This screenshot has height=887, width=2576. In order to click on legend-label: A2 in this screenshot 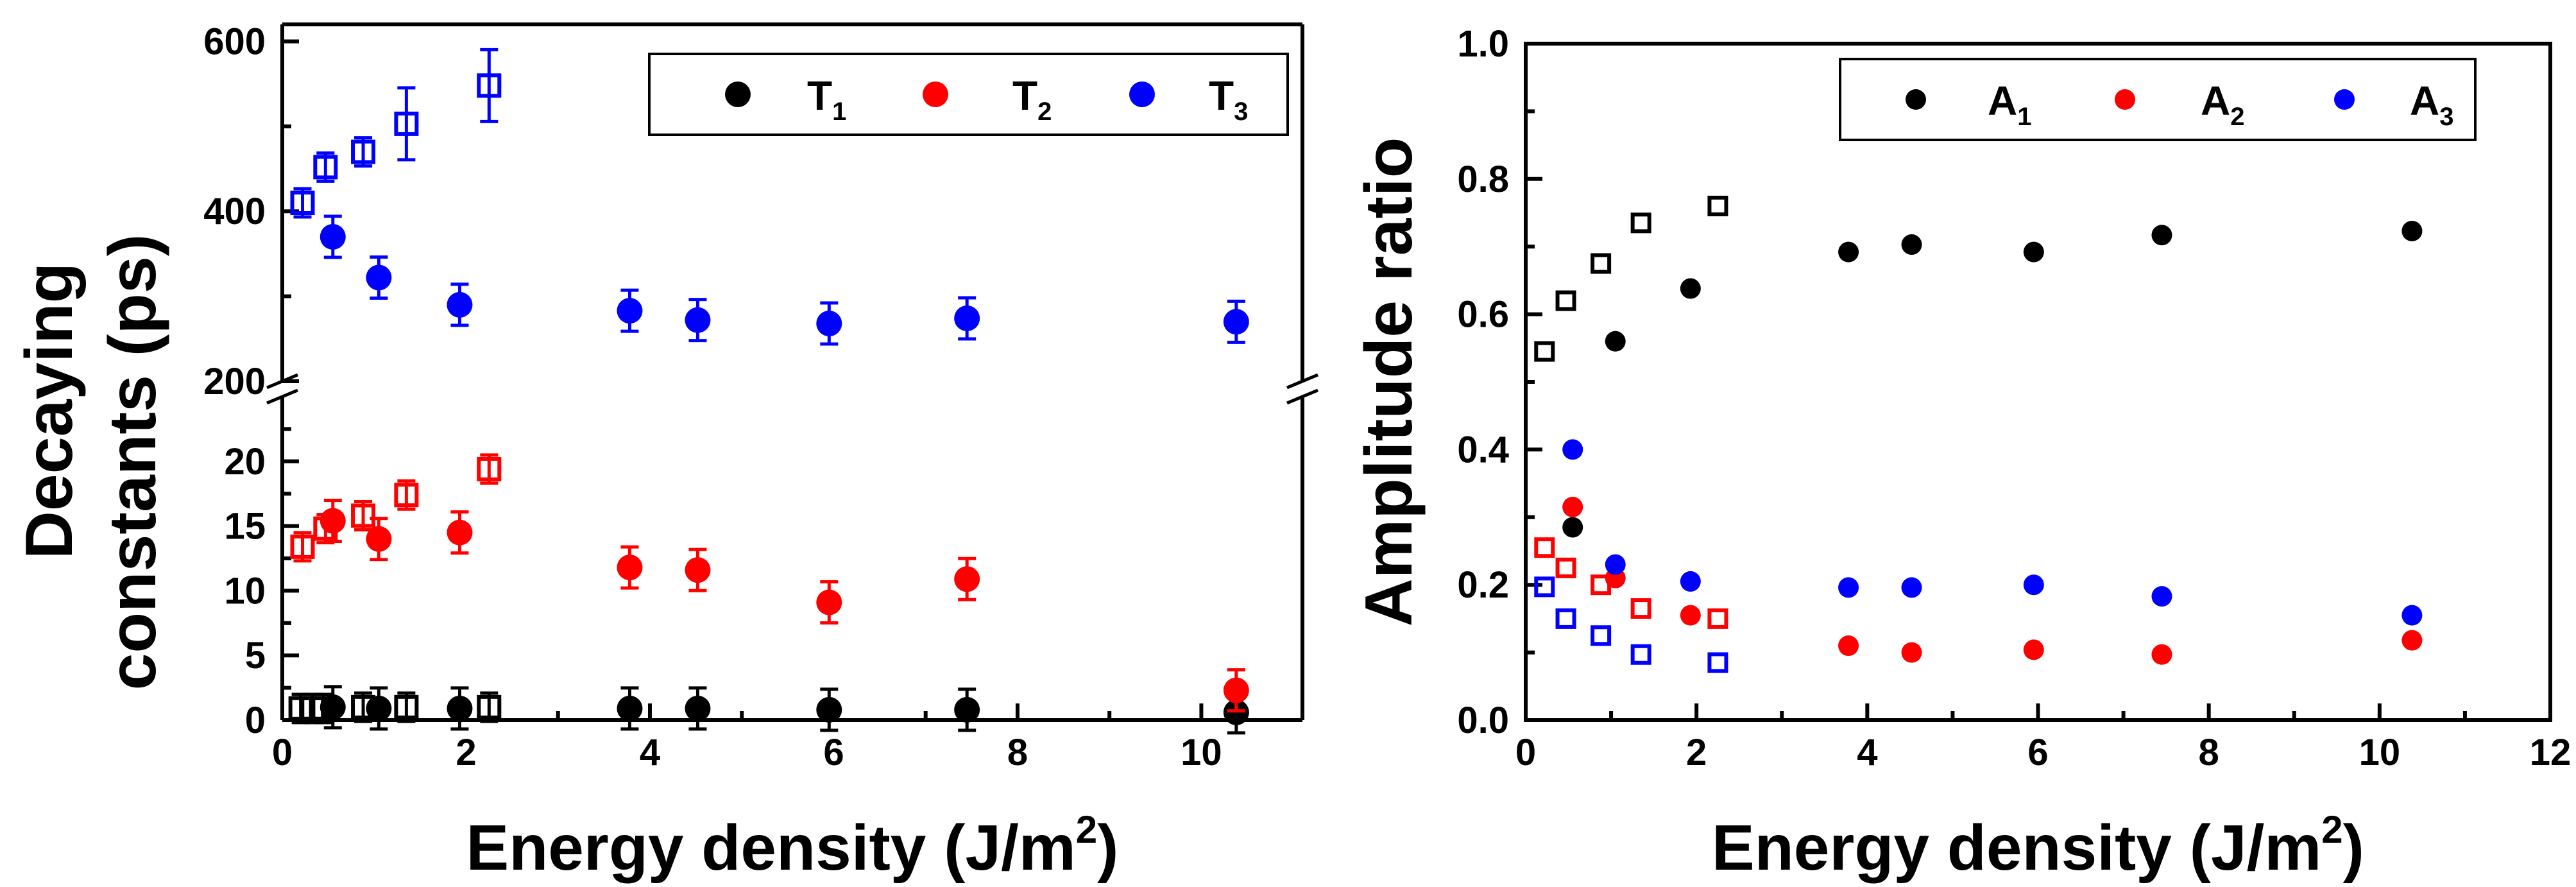, I will do `click(2222, 104)`.